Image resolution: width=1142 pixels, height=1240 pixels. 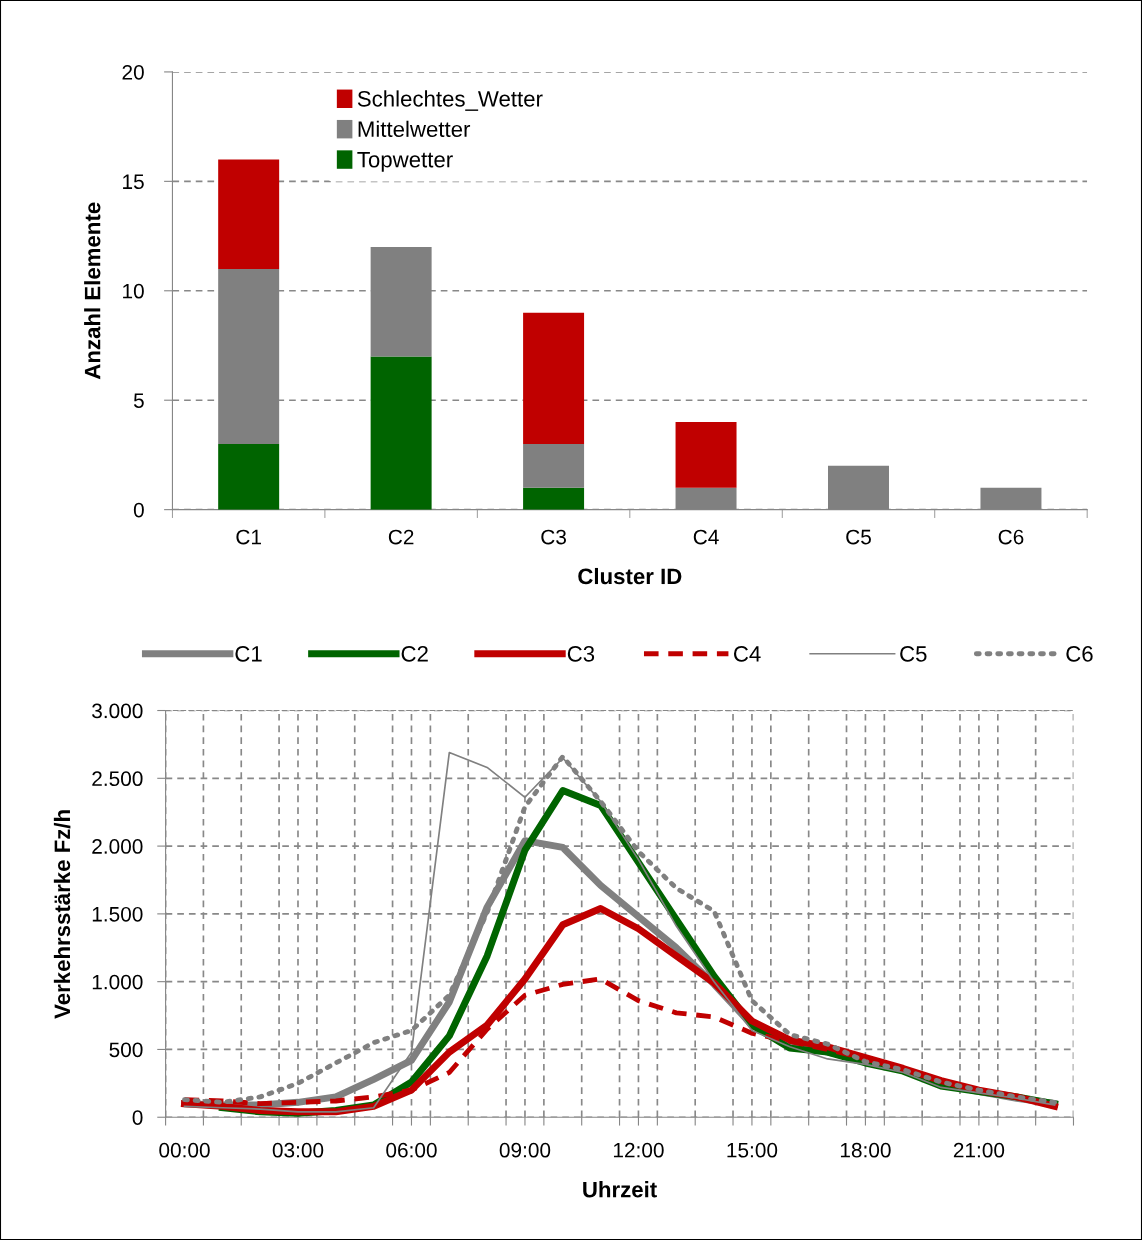 What do you see at coordinates (414, 653) in the screenshot?
I see `legend-label: C2` at bounding box center [414, 653].